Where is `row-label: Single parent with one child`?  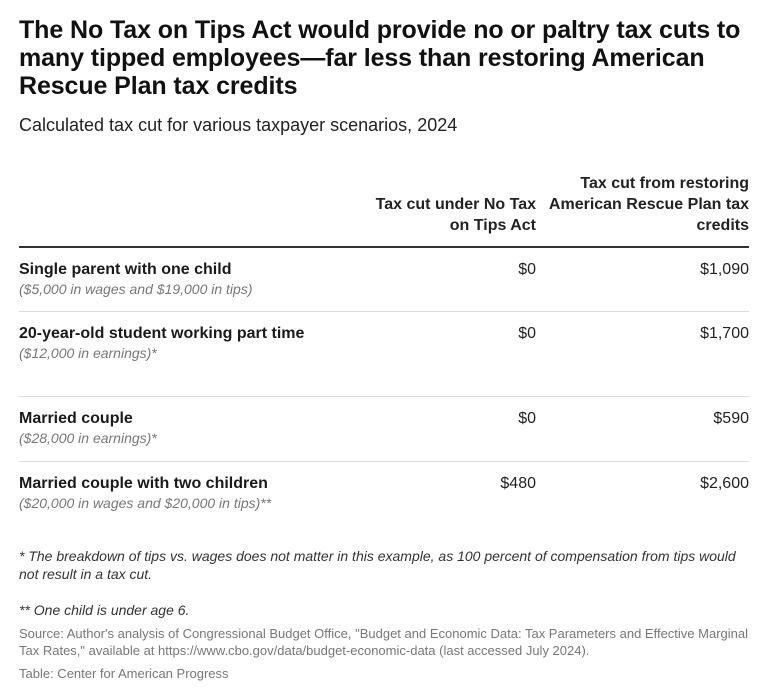
row-label: Single parent with one child is located at coordinates (125, 269).